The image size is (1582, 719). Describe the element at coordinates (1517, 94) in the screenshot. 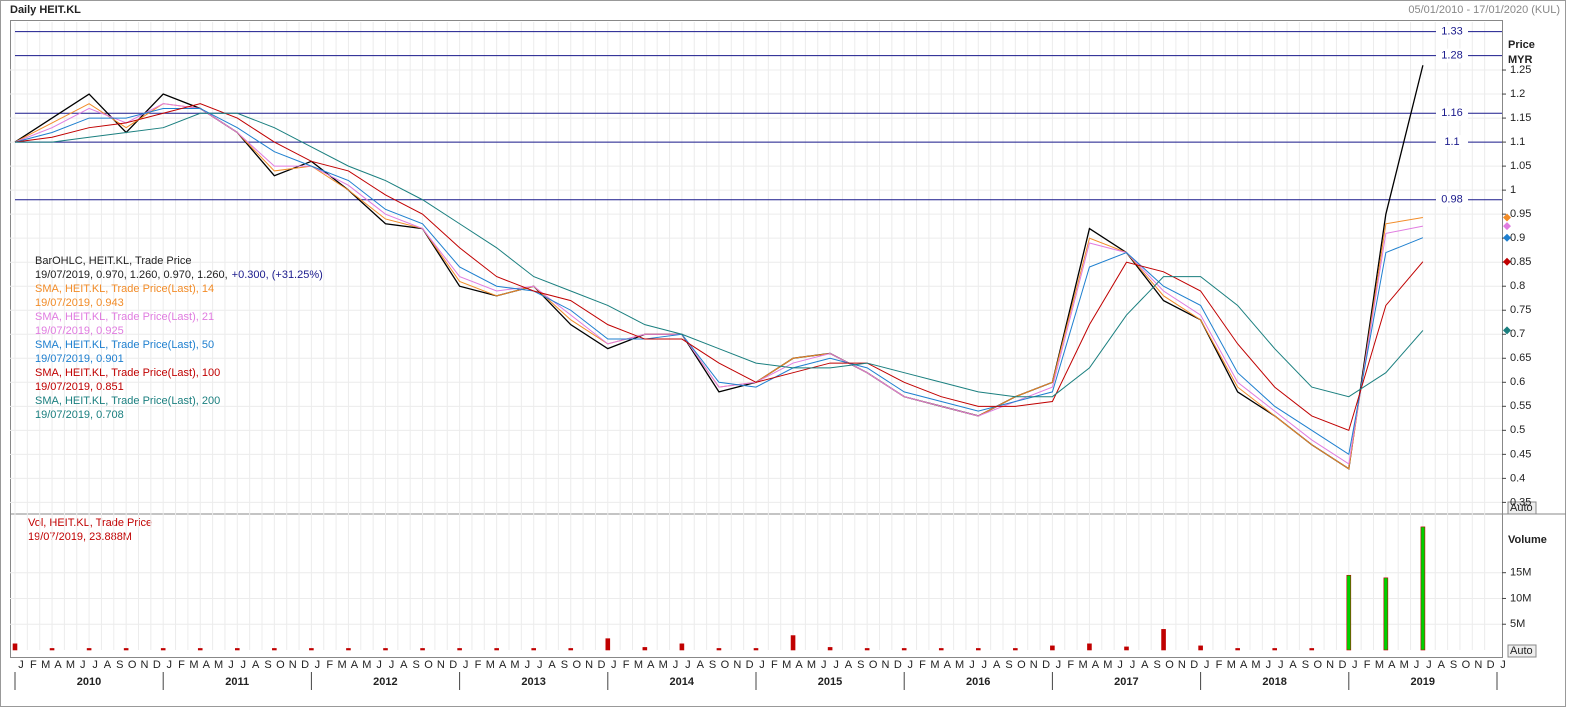

I see `y-tick-label: 1.2` at that location.